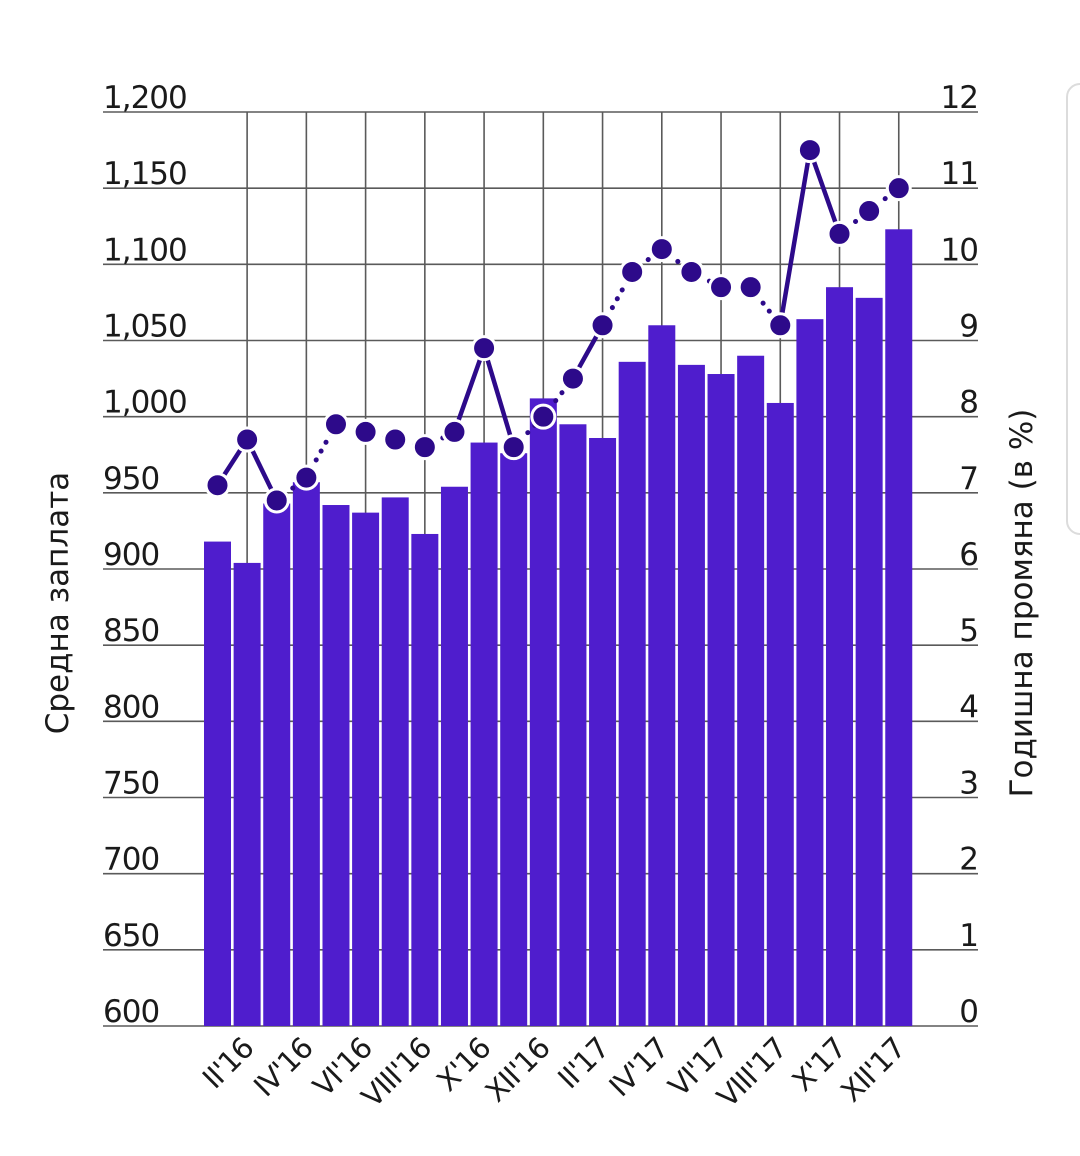 The height and width of the screenshot is (1156, 1080). Describe the element at coordinates (873, 1070) in the screenshot. I see `x-tick-label: XII'17` at that location.